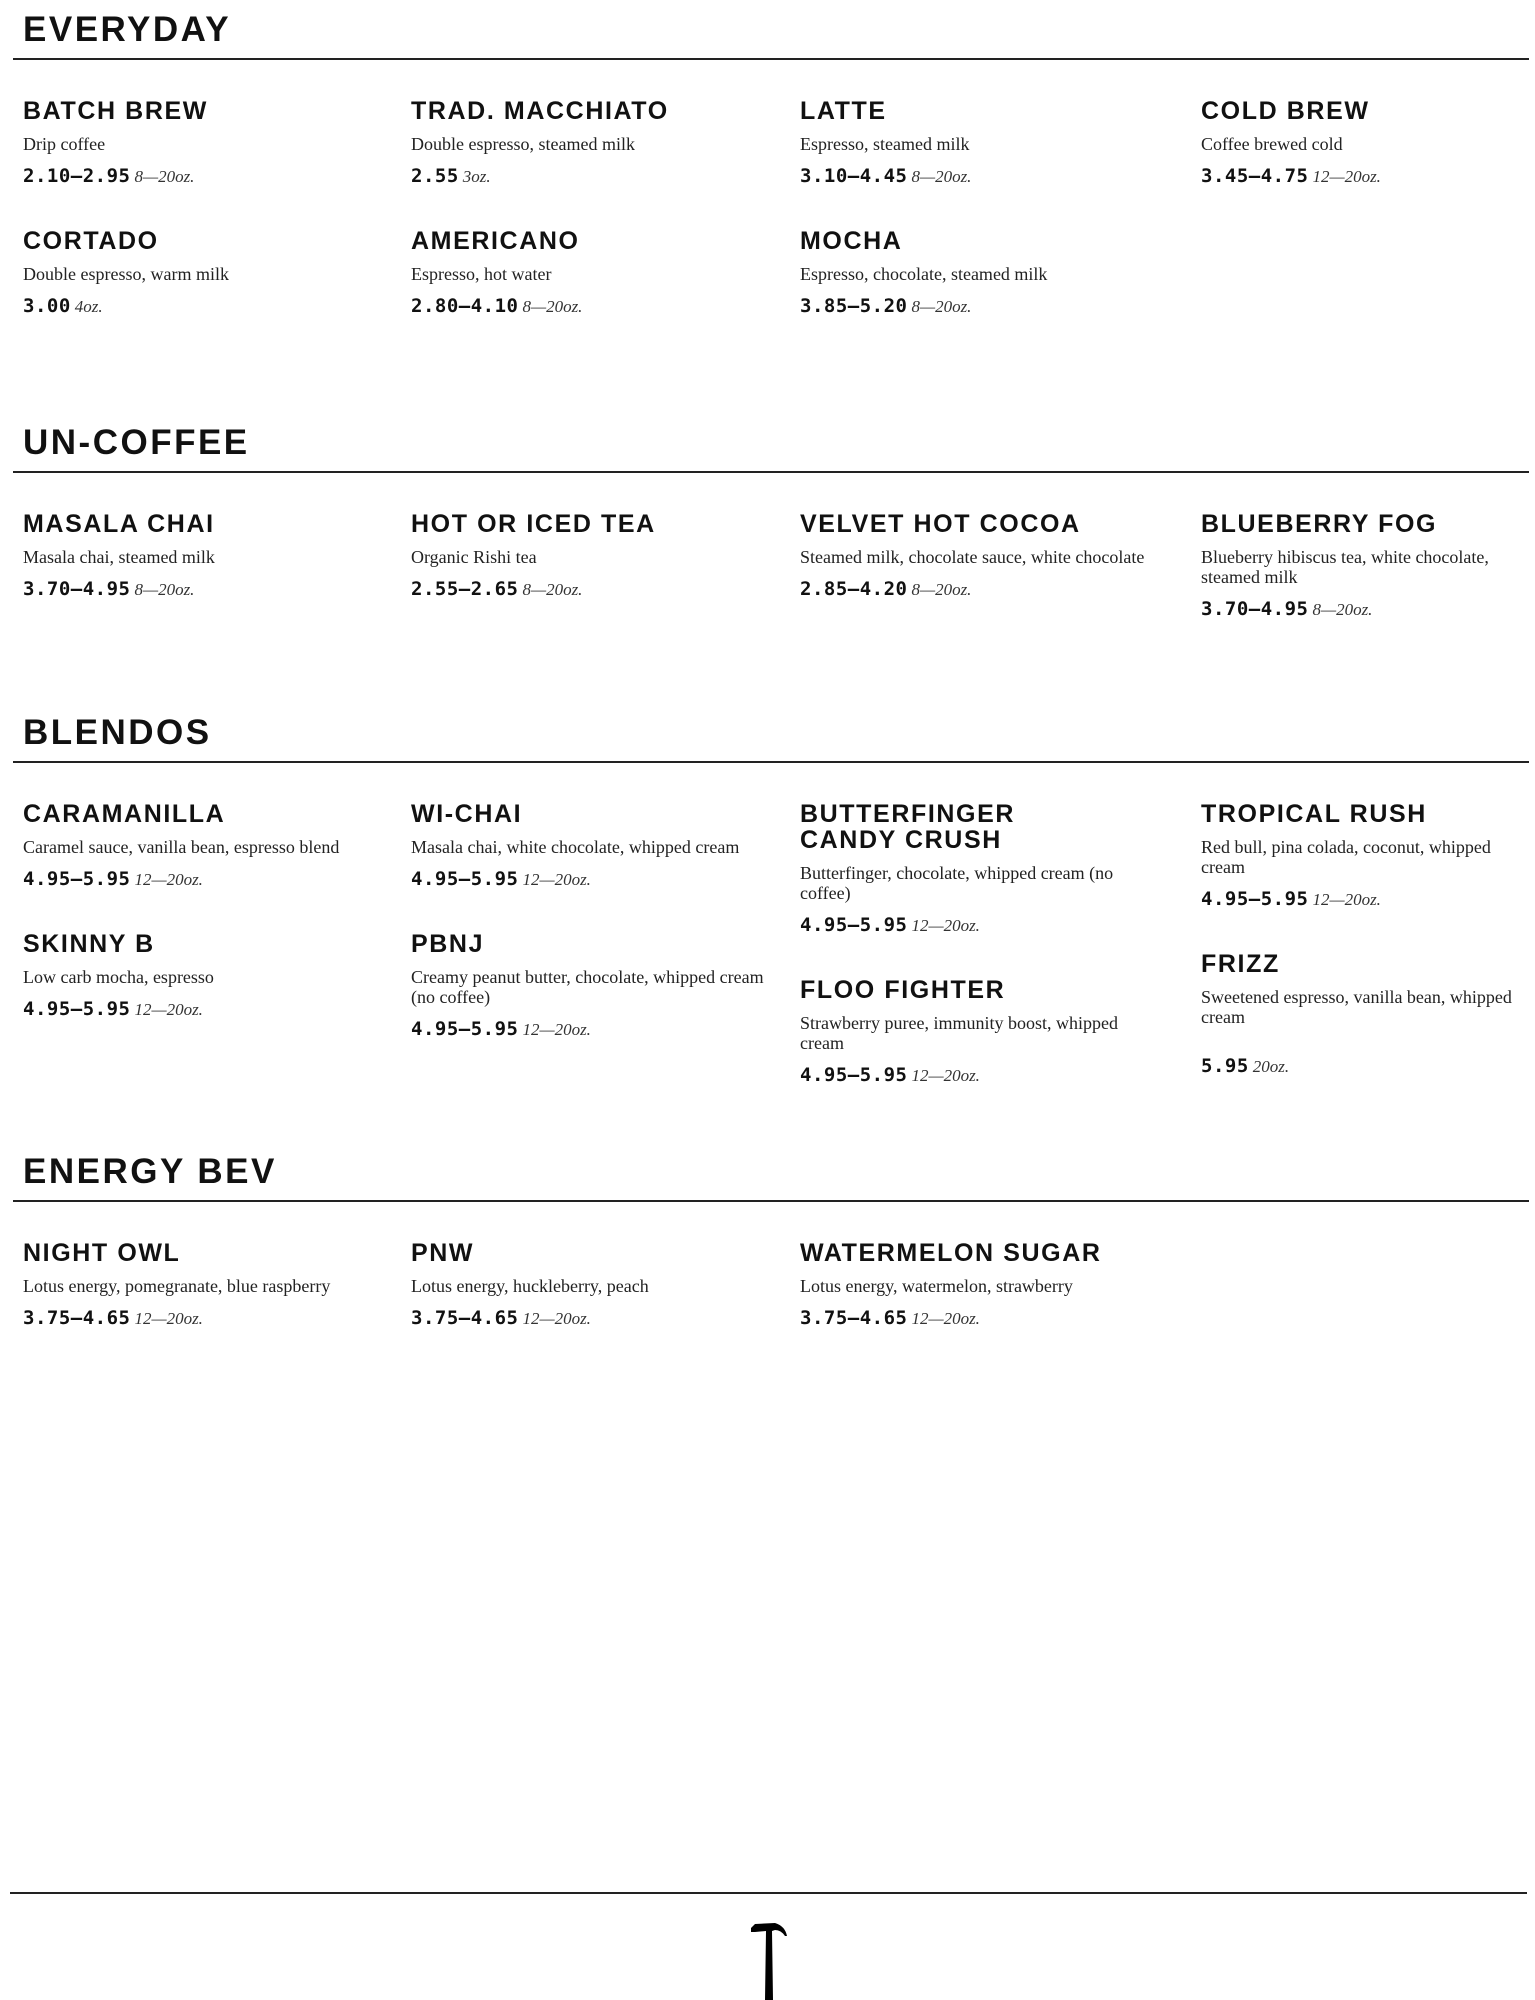 The width and height of the screenshot is (1535, 2000). I want to click on item-price: 5.95, so click(1225, 1066).